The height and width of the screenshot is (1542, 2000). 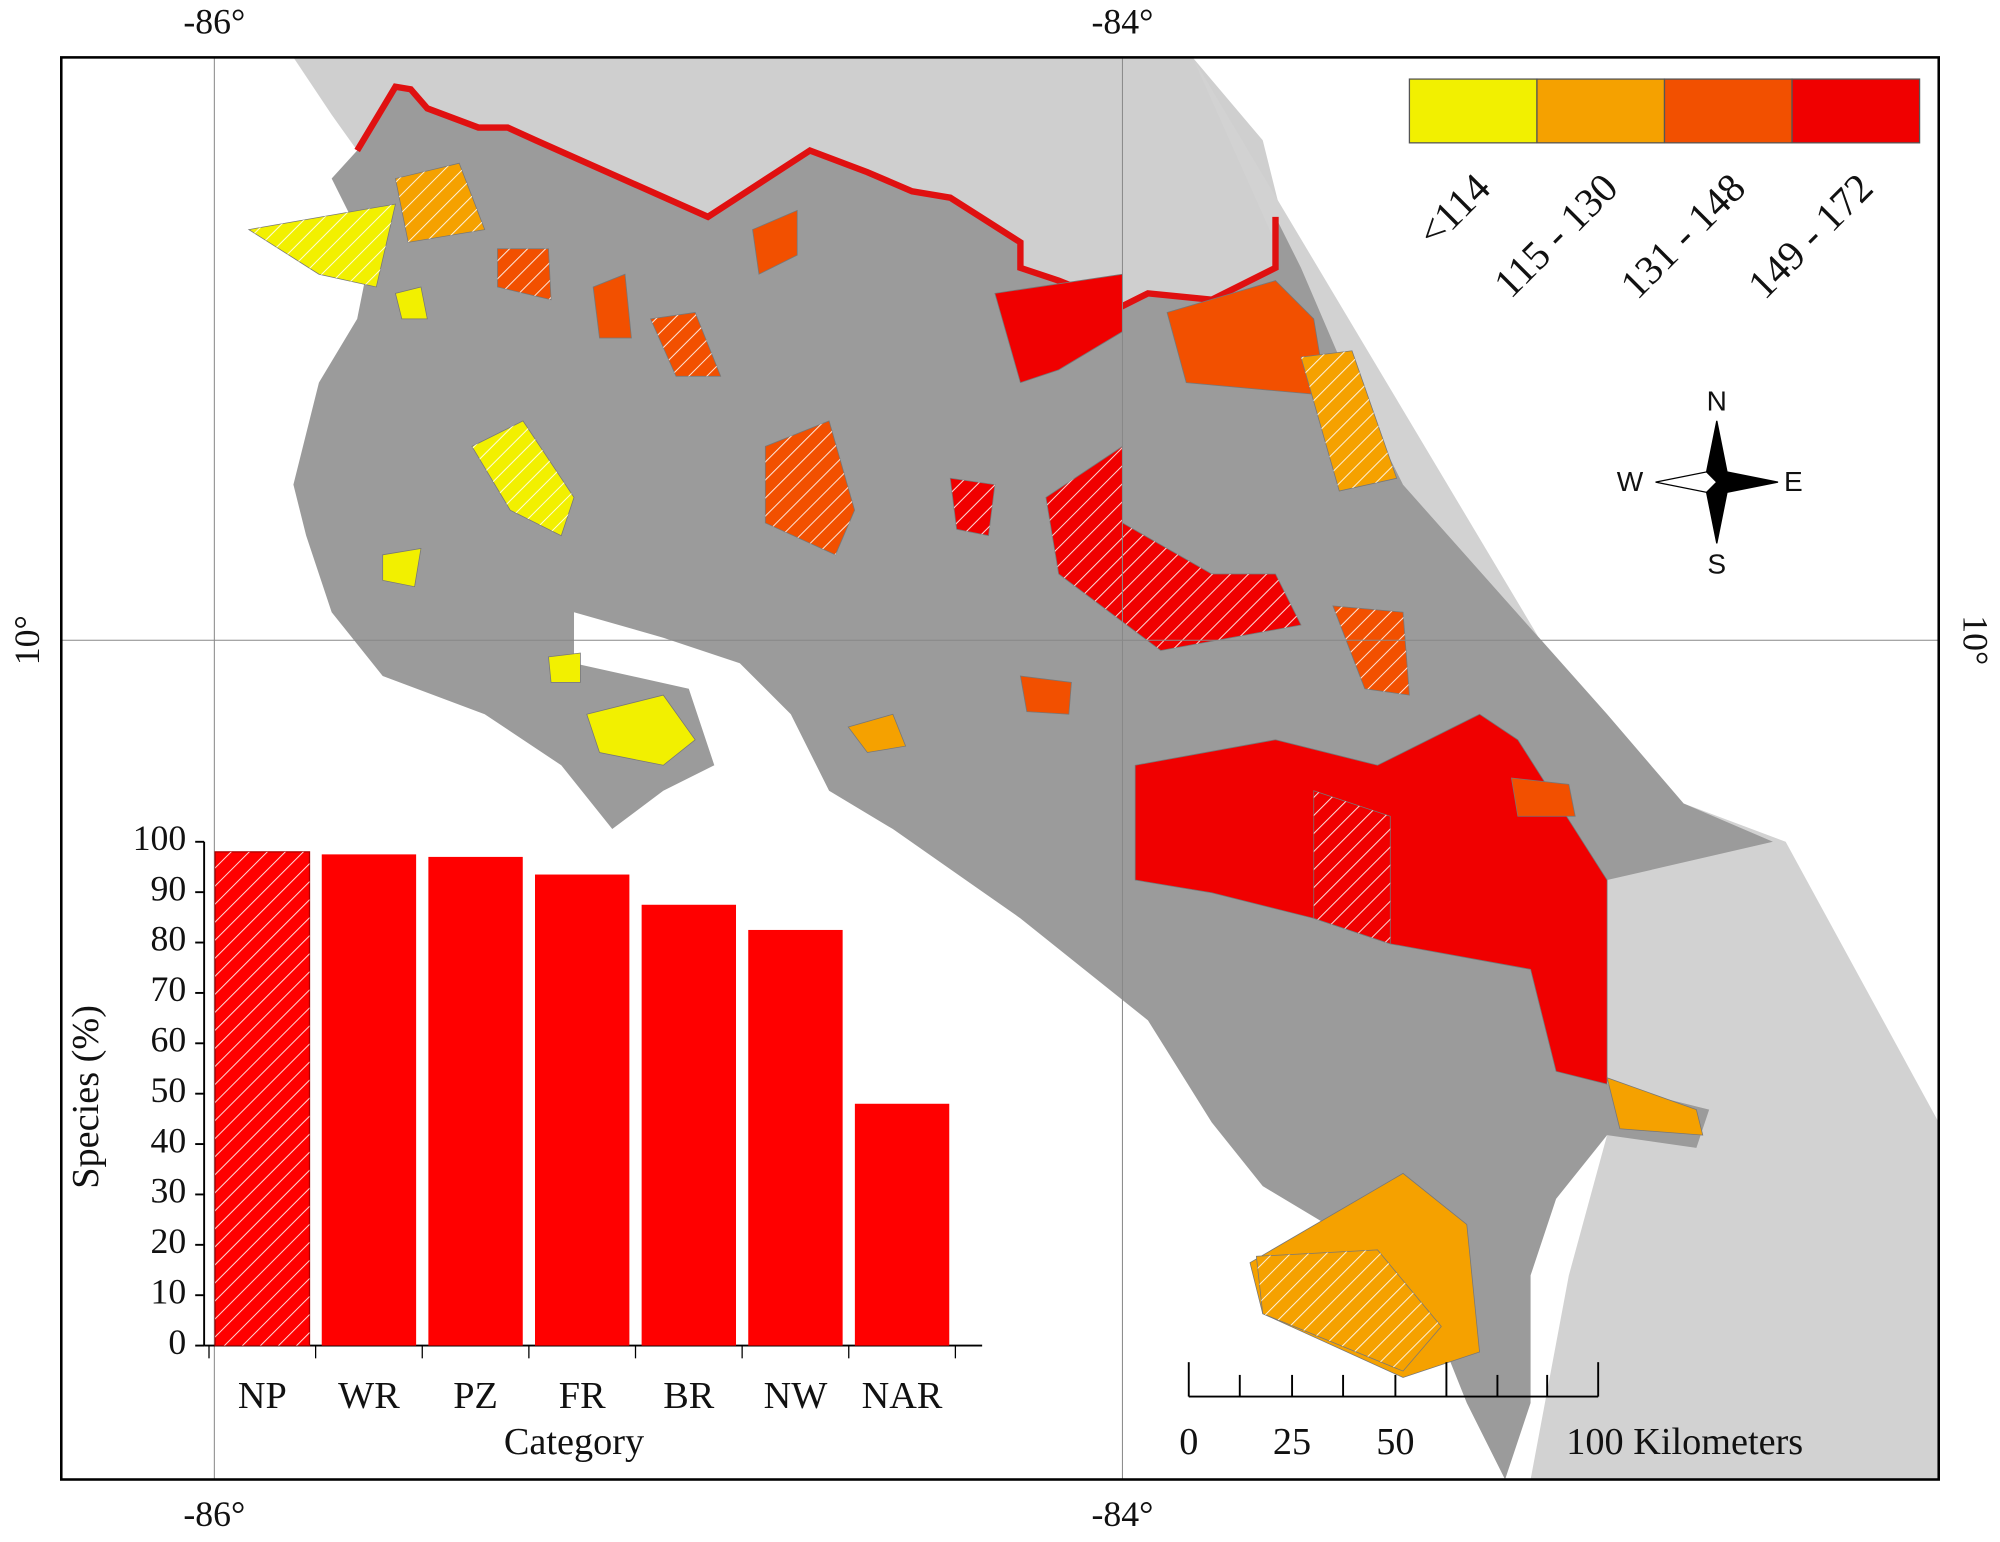 What do you see at coordinates (1717, 400) in the screenshot?
I see `compass-label: N` at bounding box center [1717, 400].